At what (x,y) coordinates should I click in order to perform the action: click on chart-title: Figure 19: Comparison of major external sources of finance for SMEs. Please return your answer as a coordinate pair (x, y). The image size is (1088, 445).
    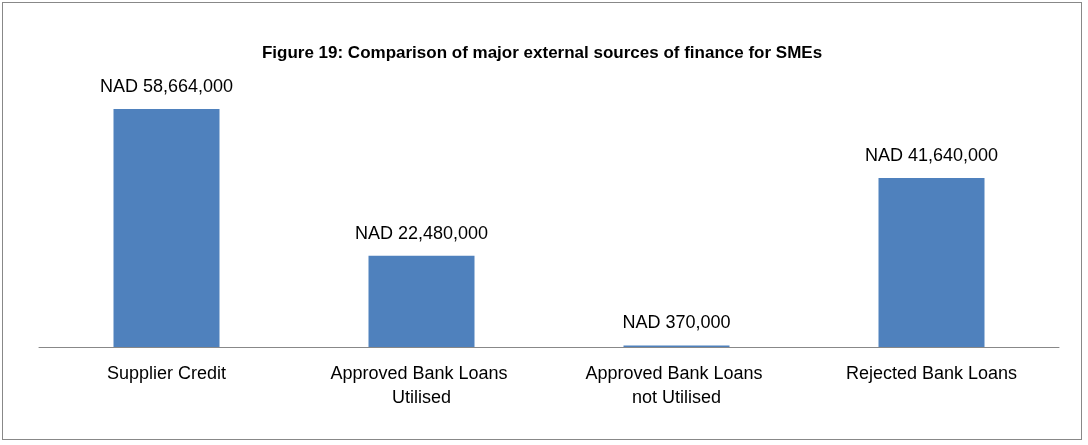
    Looking at the image, I should click on (542, 52).